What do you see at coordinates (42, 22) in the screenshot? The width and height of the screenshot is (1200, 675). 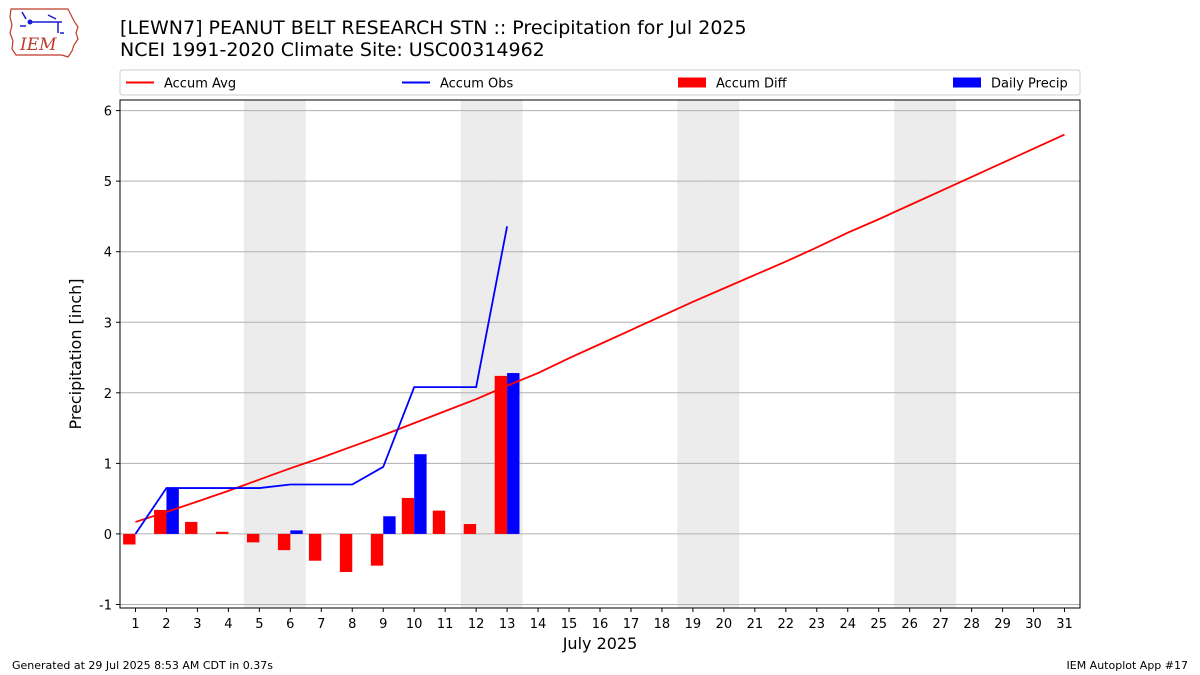 I see `weather-station-icon` at bounding box center [42, 22].